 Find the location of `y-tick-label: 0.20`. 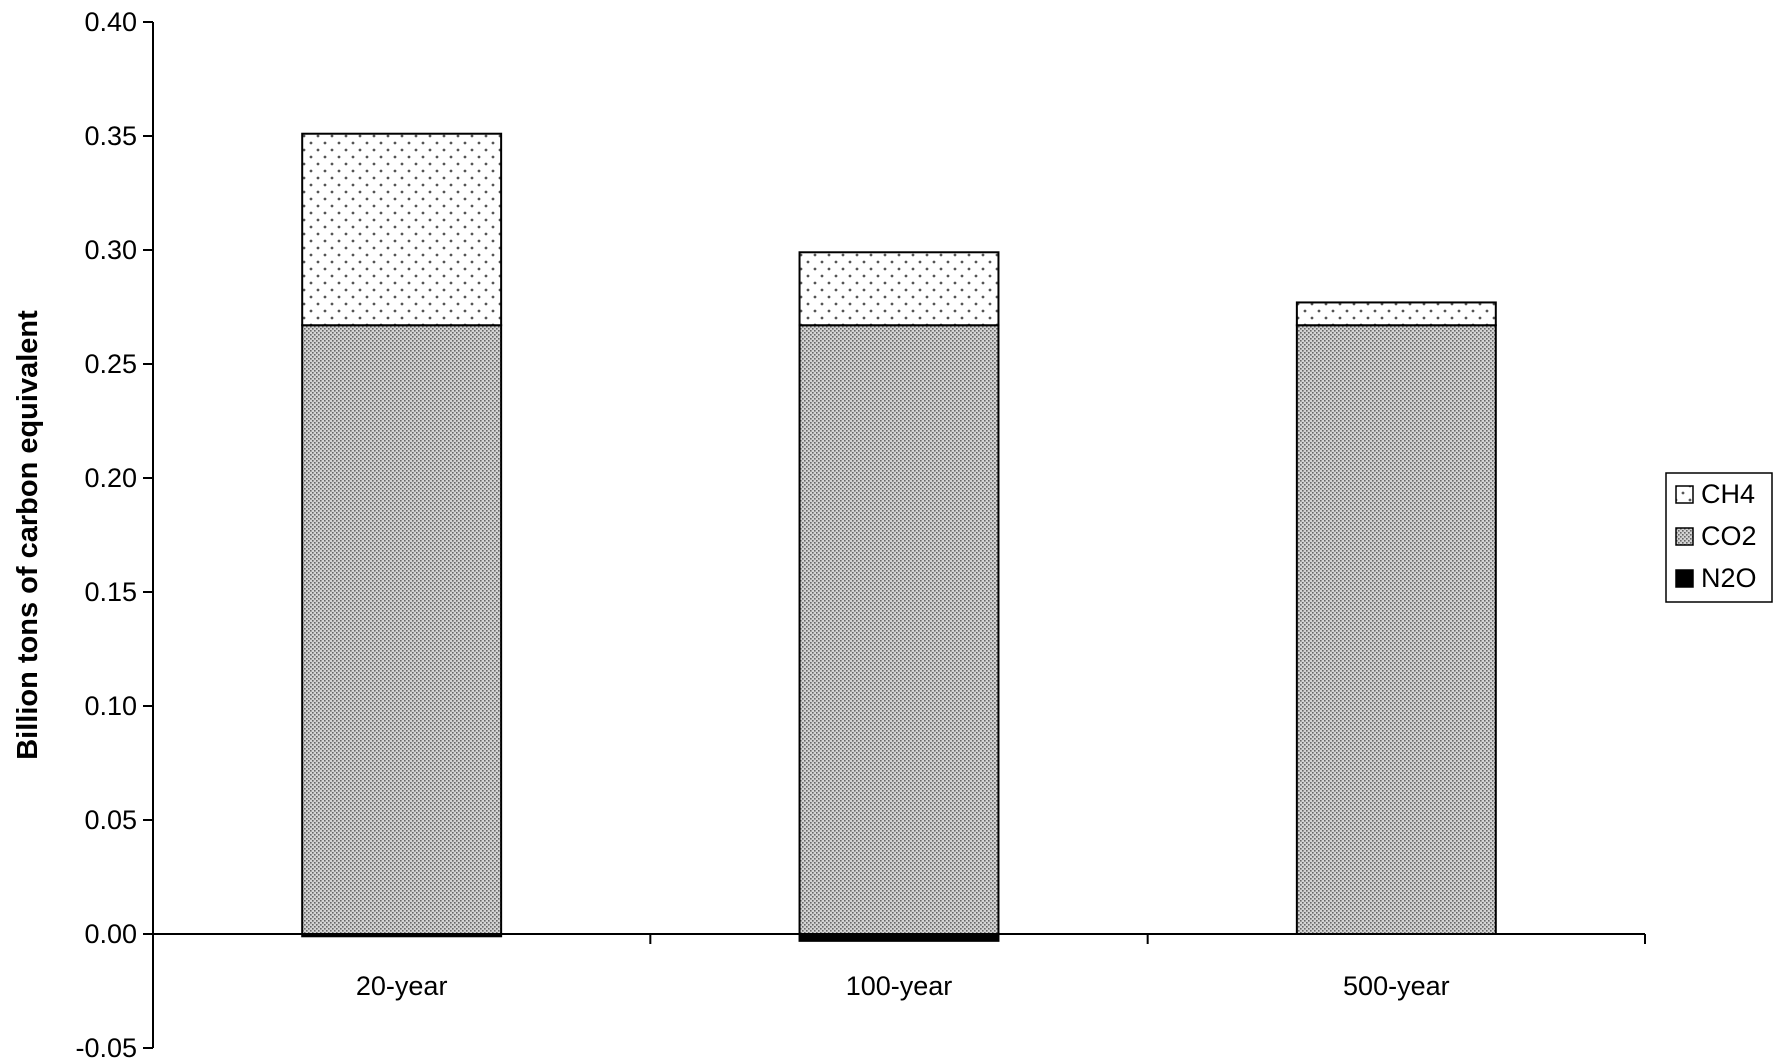

y-tick-label: 0.20 is located at coordinates (110, 478).